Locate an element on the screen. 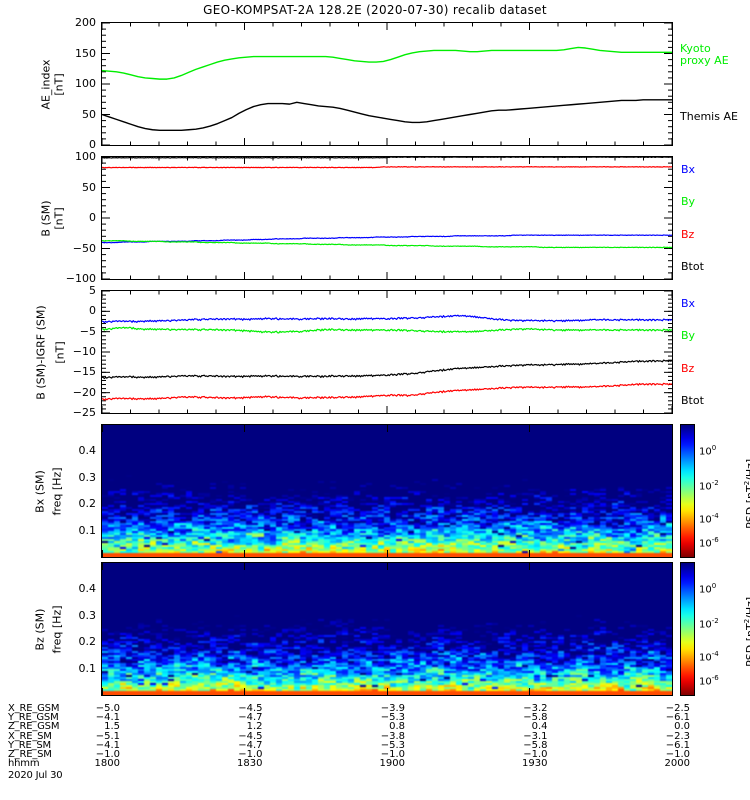 The width and height of the screenshot is (750, 800). bz-colorbar is located at coordinates (687, 629).